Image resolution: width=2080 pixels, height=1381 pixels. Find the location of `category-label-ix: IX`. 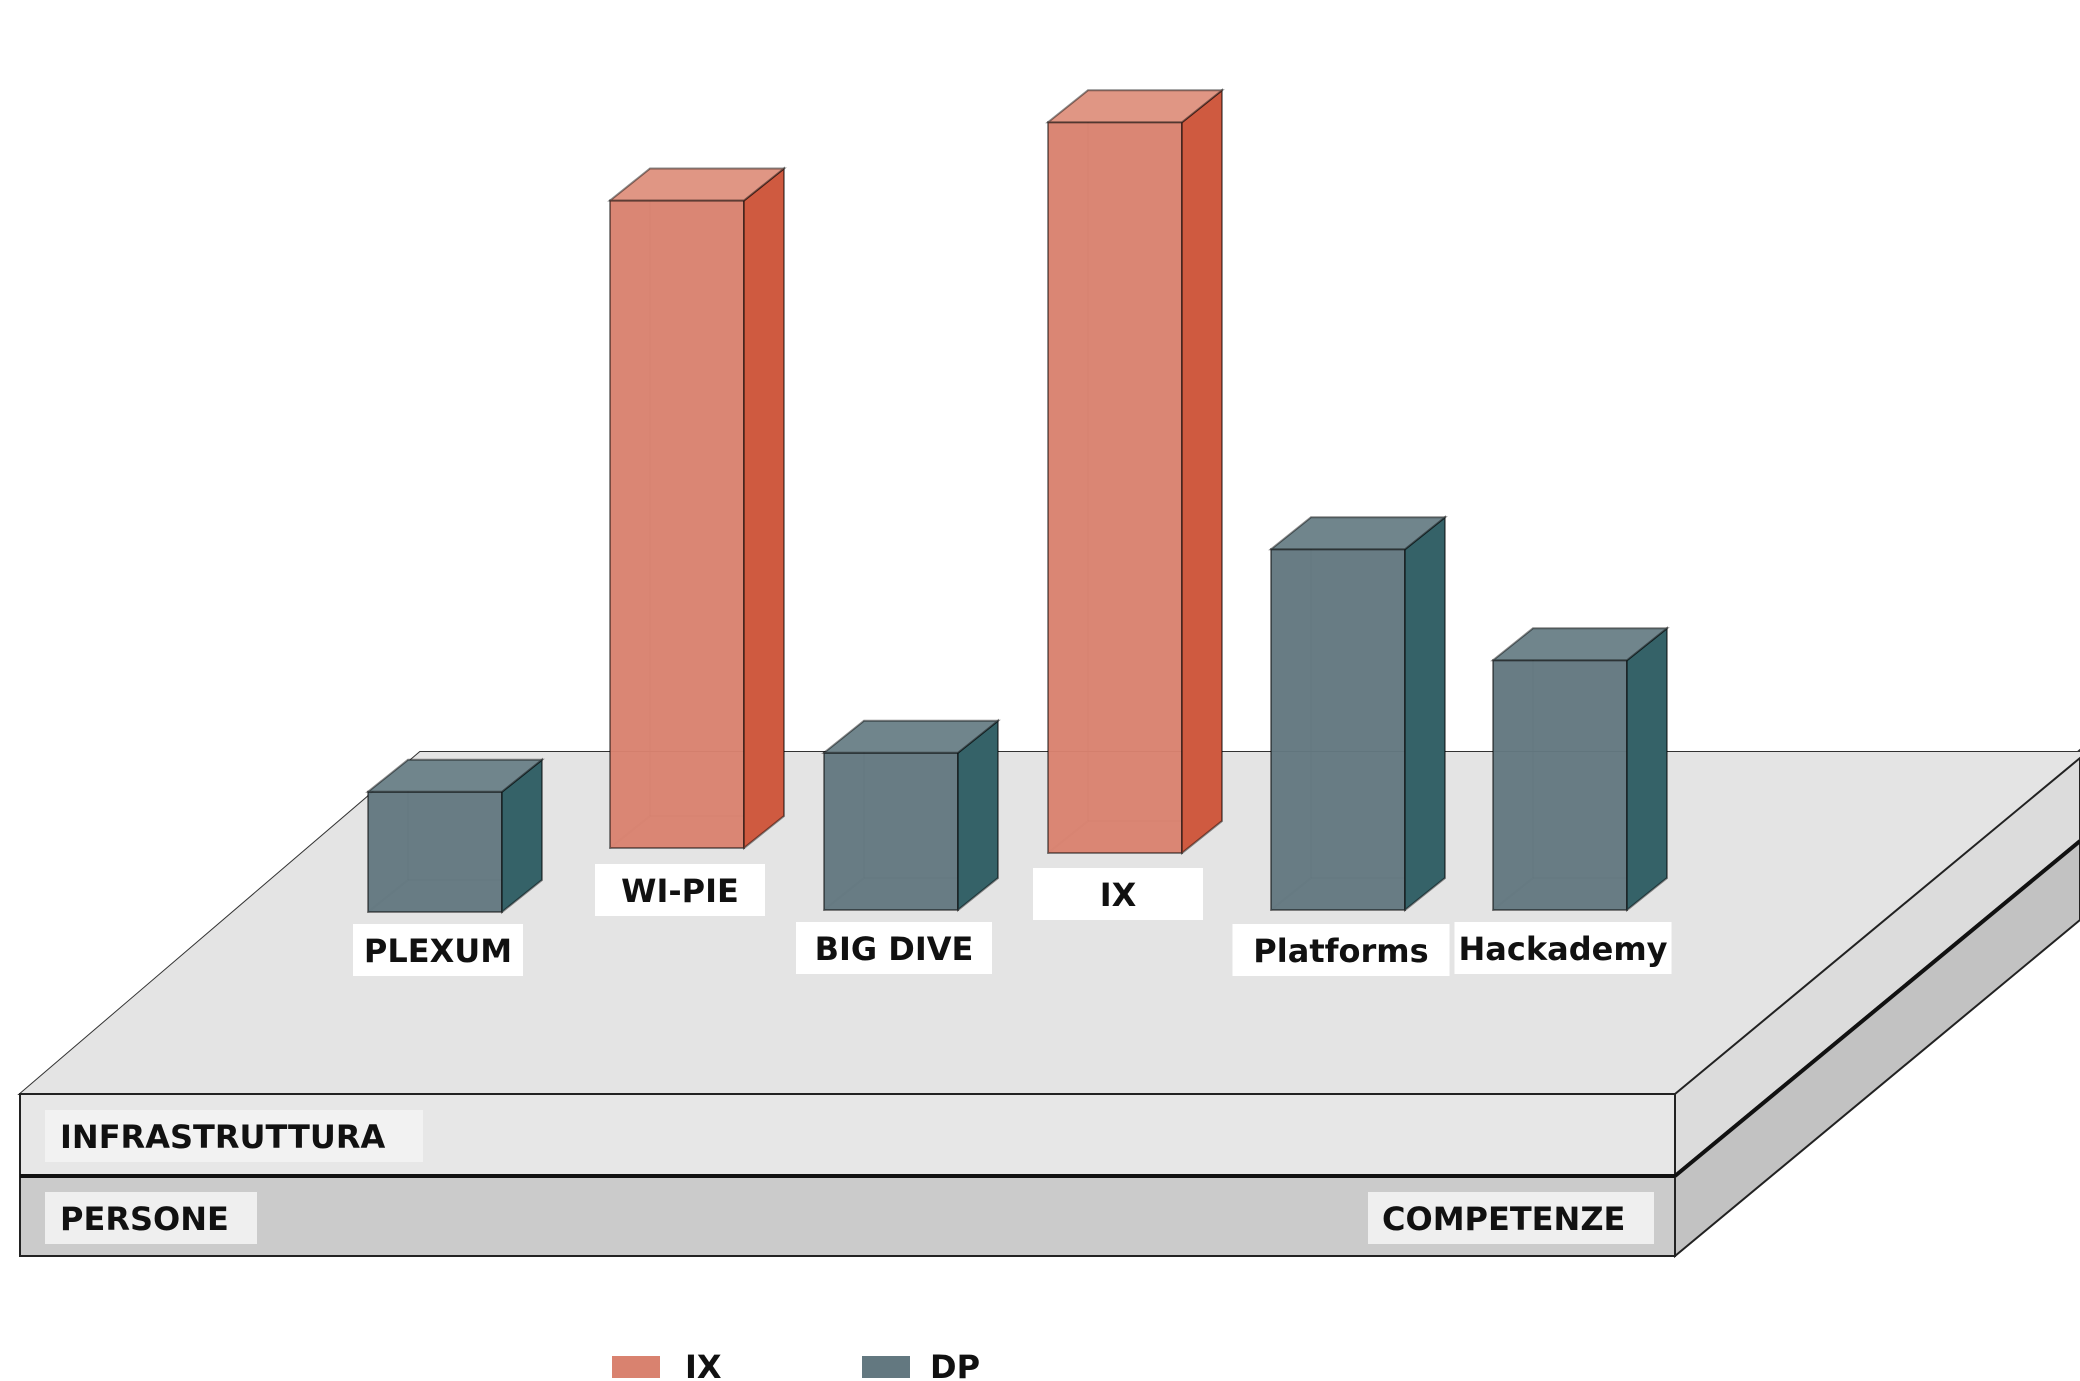

category-label-ix: IX is located at coordinates (1118, 894).